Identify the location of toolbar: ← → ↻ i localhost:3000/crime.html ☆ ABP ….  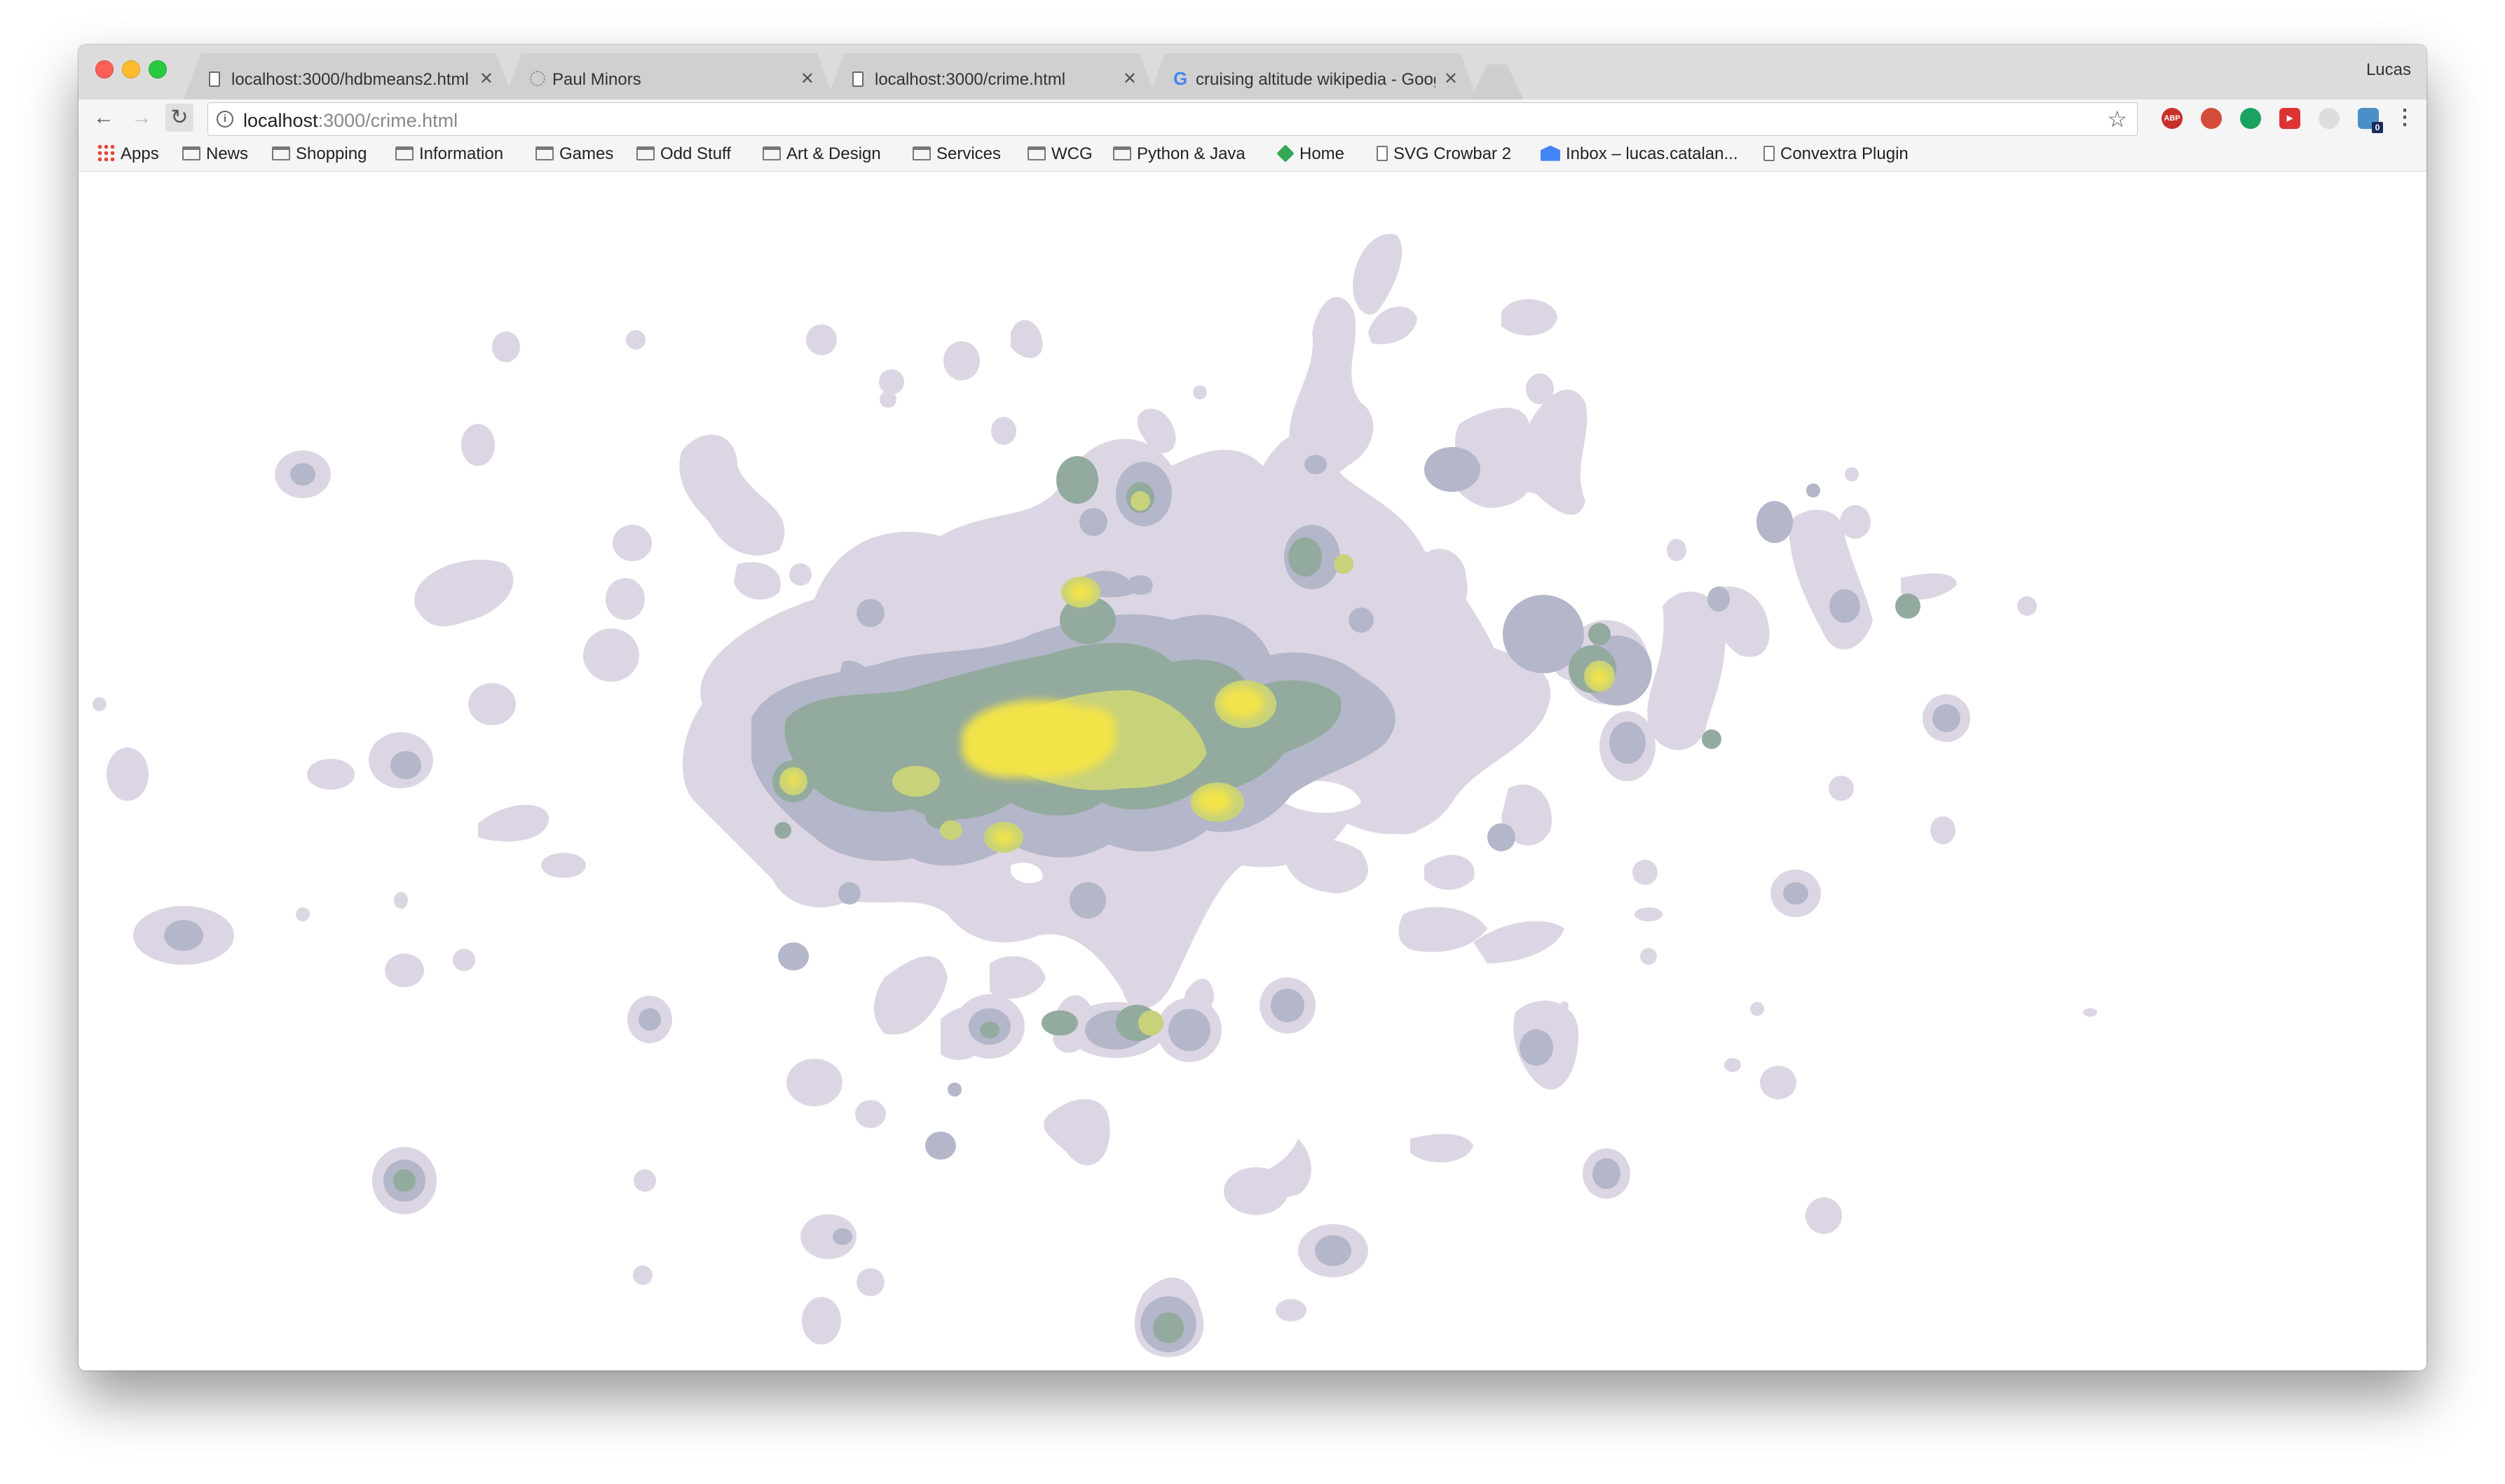
(1252, 117).